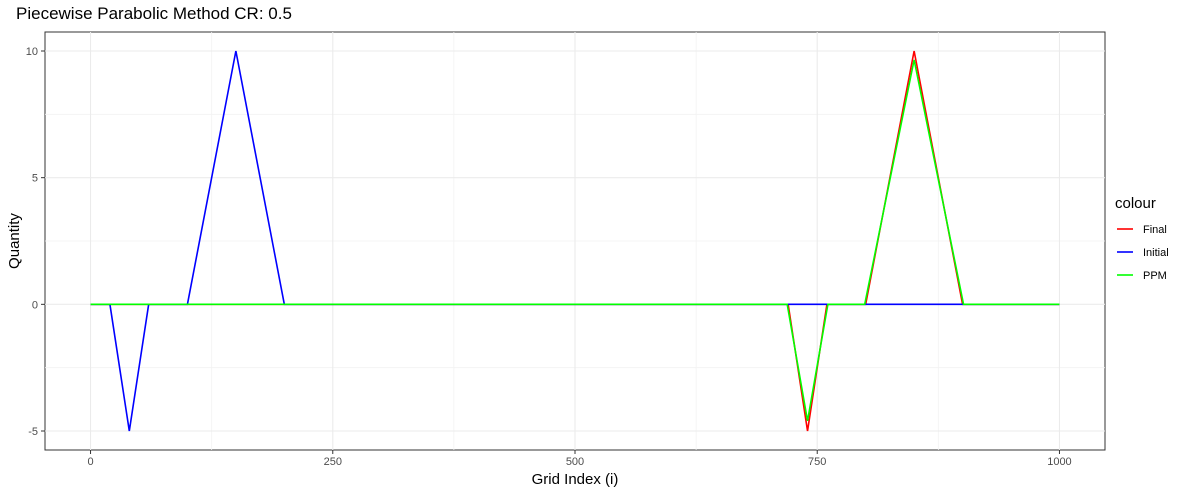  What do you see at coordinates (1156, 253) in the screenshot?
I see `legend-label-initial: Initial` at bounding box center [1156, 253].